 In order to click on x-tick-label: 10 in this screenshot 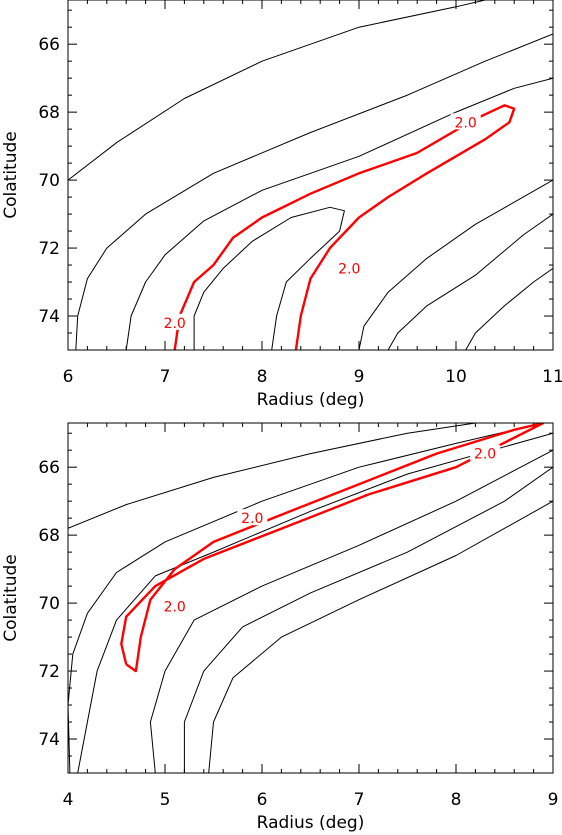, I will do `click(456, 377)`.